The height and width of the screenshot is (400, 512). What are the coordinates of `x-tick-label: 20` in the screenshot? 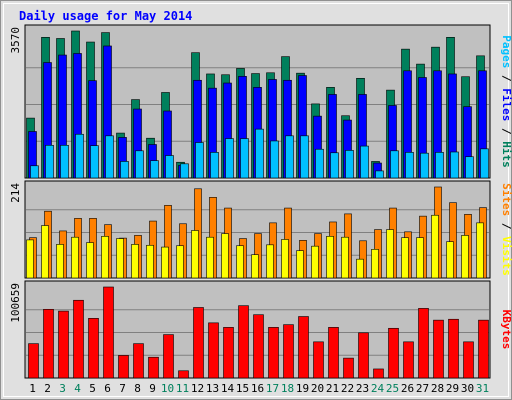 It's located at (317, 388).